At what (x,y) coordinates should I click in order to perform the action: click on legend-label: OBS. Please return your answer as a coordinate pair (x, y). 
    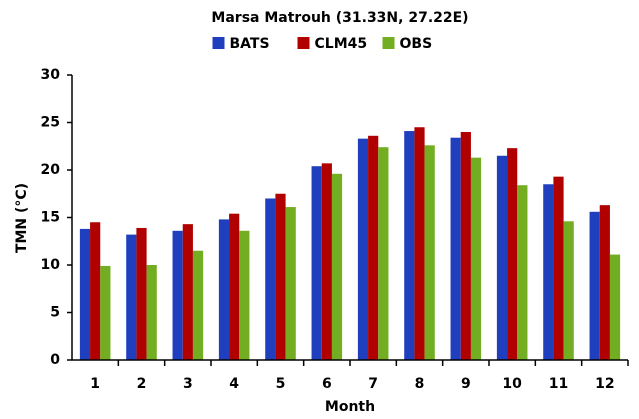
    Looking at the image, I should click on (416, 44).